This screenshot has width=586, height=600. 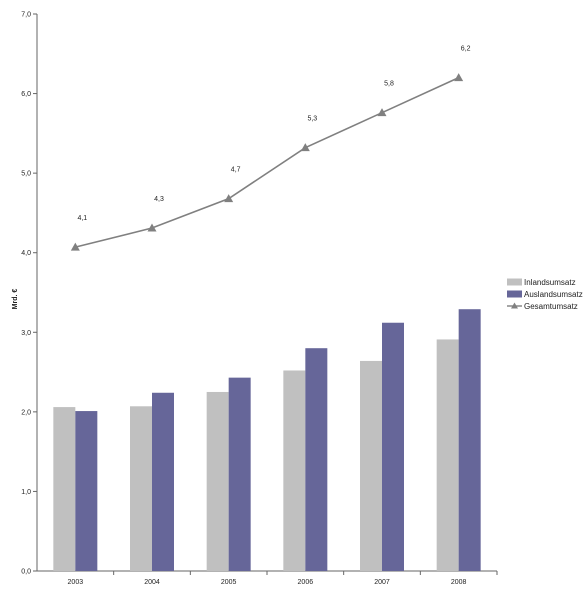 I want to click on x-tick-label: 2006, so click(x=306, y=582).